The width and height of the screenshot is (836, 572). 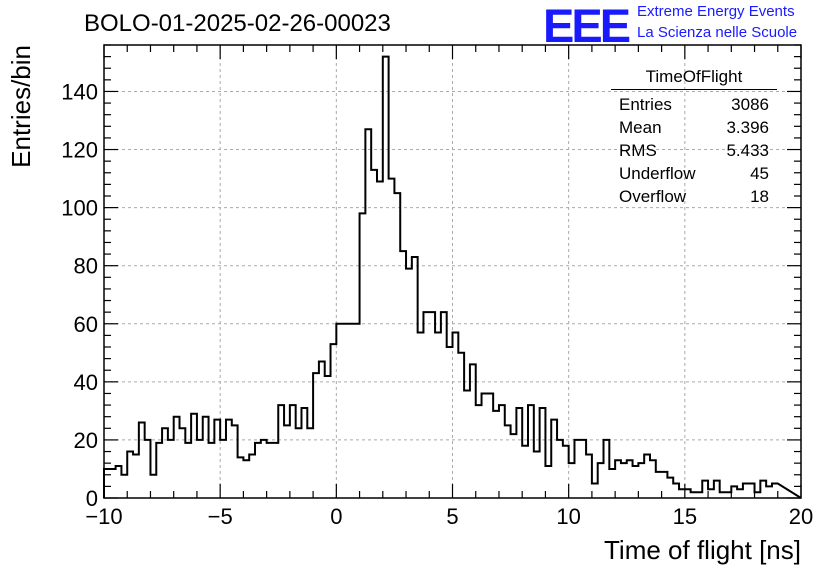 What do you see at coordinates (759, 196) in the screenshot?
I see `stats-value: 18` at bounding box center [759, 196].